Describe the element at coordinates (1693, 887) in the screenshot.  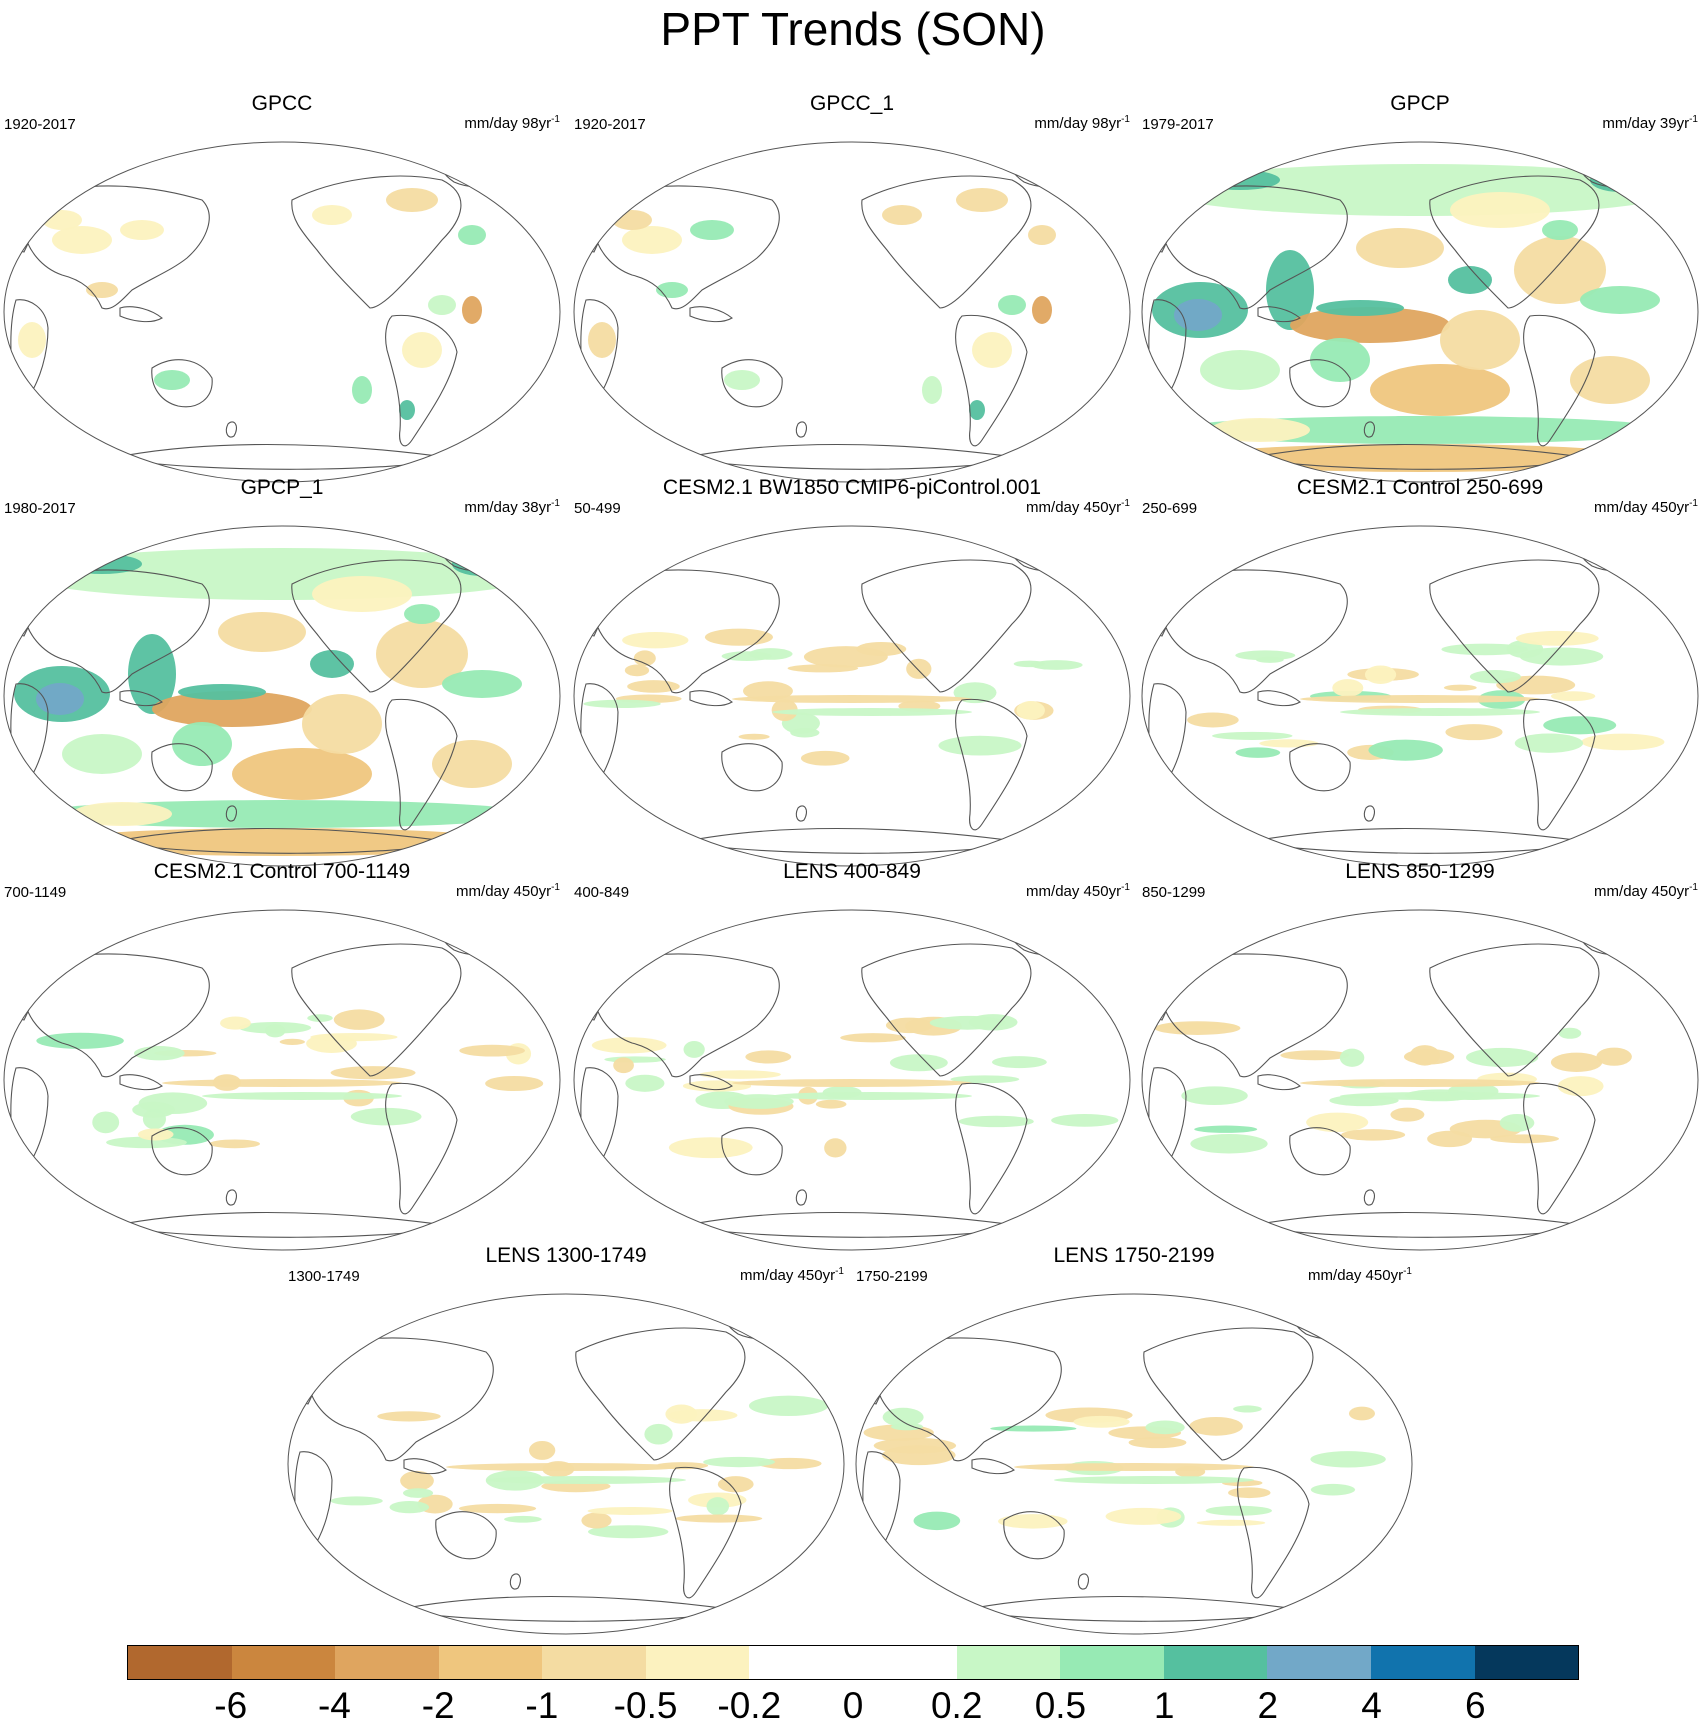
I see `panel-units-exponent: -1` at that location.